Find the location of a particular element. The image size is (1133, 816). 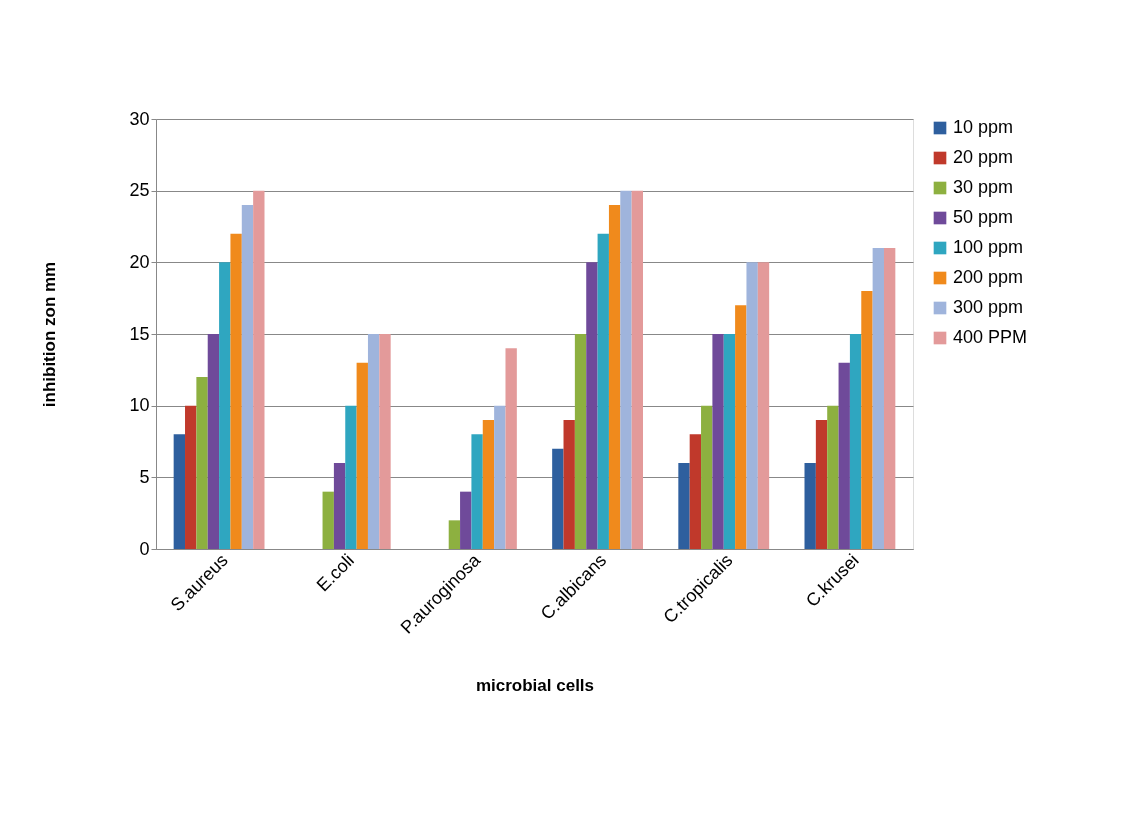

y-tick-label: 0 is located at coordinates (144, 548).